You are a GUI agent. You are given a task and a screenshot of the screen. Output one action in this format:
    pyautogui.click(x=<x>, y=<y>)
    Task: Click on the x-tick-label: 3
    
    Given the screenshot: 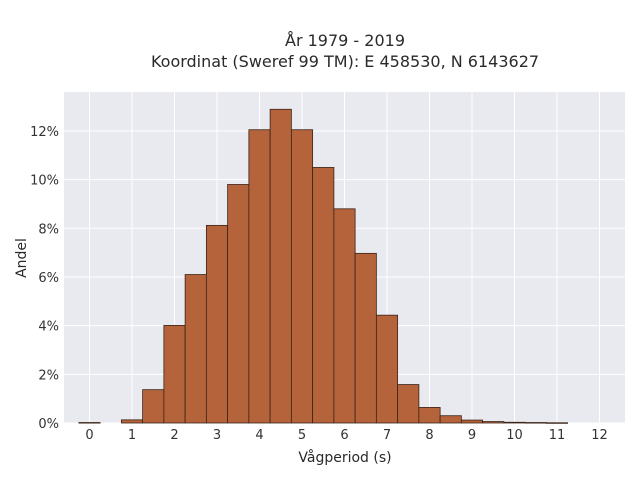 What is the action you would take?
    pyautogui.click(x=217, y=435)
    